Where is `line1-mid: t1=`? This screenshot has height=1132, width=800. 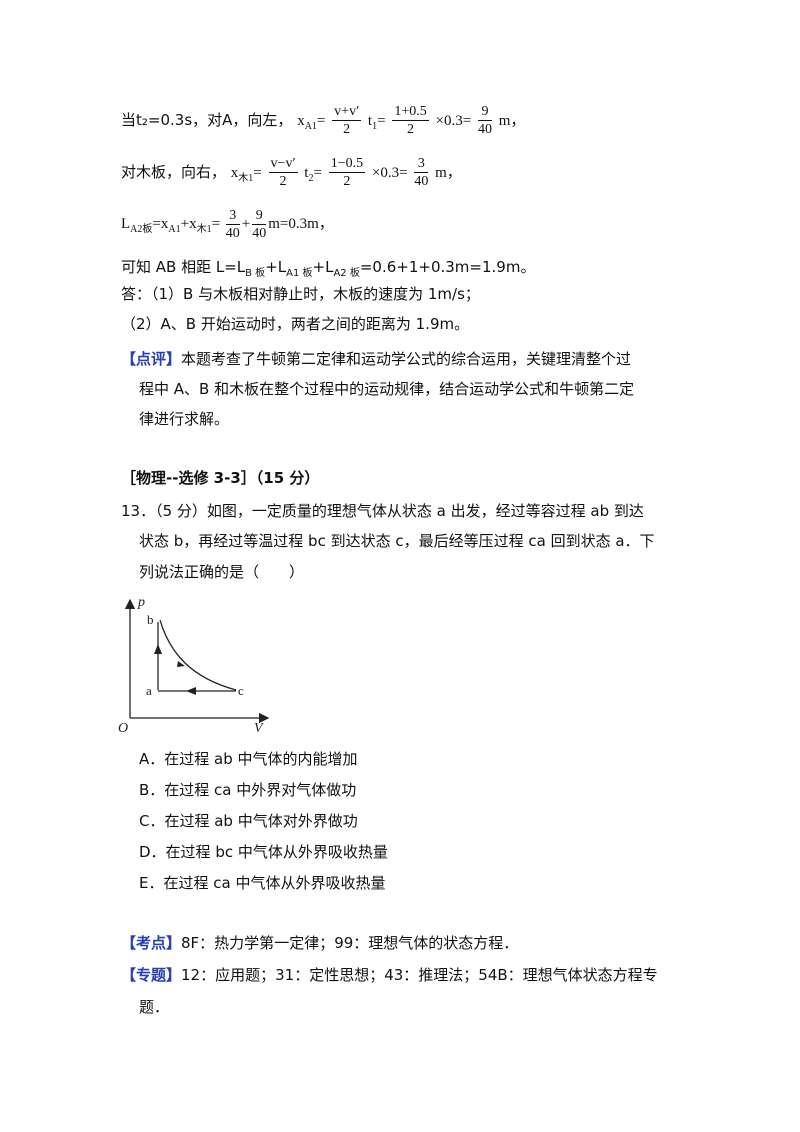
line1-mid: t1= is located at coordinates (376, 122).